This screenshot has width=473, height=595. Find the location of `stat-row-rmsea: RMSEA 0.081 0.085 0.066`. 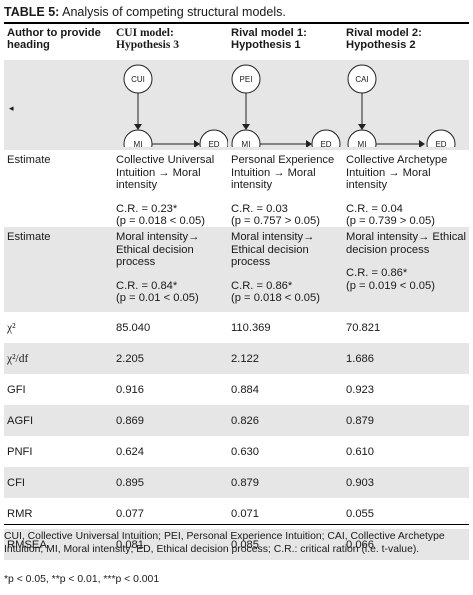

stat-row-rmsea: RMSEA 0.081 0.085 0.066 is located at coordinates (236, 545).